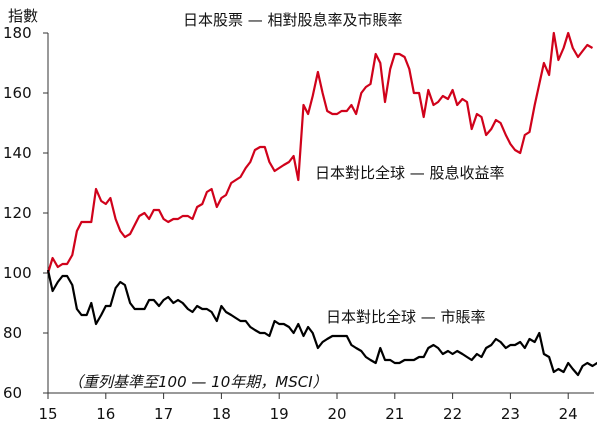  What do you see at coordinates (12, 393) in the screenshot?
I see `y-tick-label: 60` at bounding box center [12, 393].